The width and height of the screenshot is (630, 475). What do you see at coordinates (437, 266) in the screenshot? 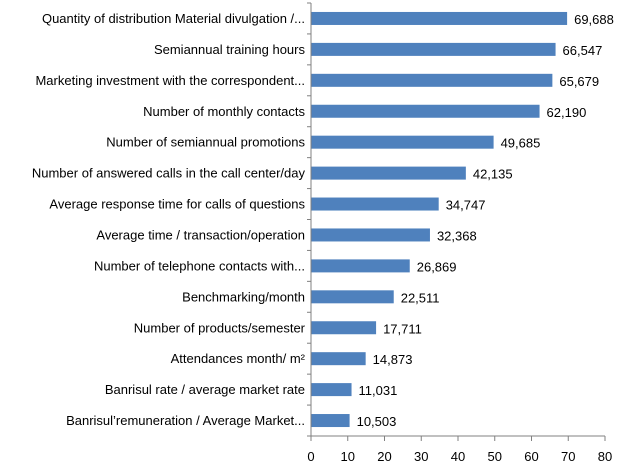
I see `data-label: 26,869` at bounding box center [437, 266].